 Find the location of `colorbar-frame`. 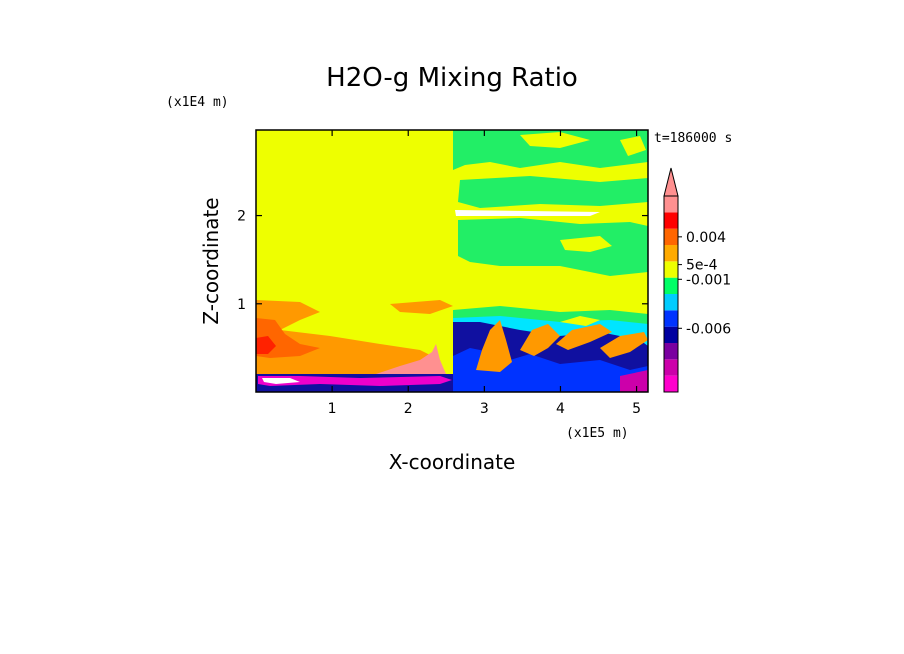

colorbar-frame is located at coordinates (671, 294).